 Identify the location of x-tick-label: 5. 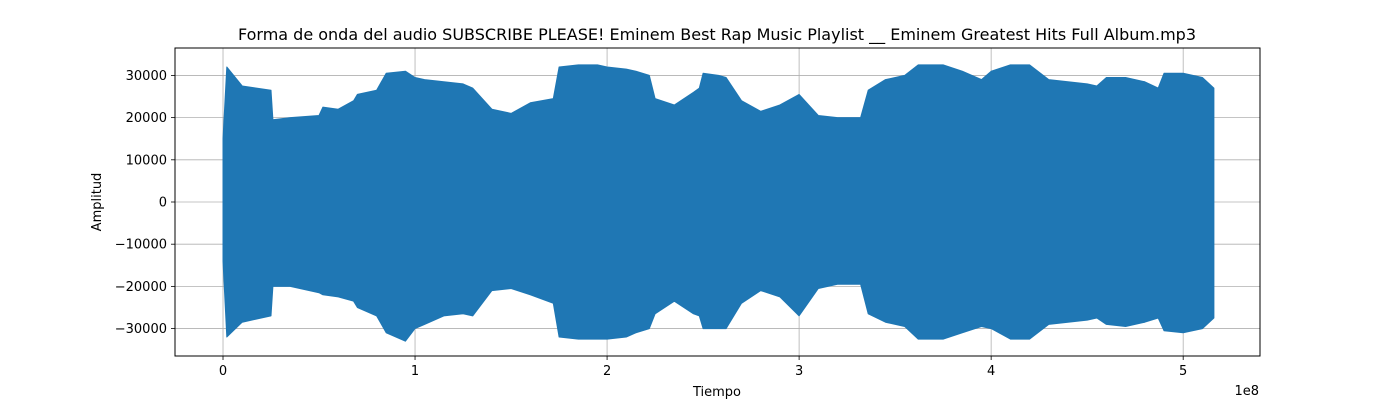
(1183, 371).